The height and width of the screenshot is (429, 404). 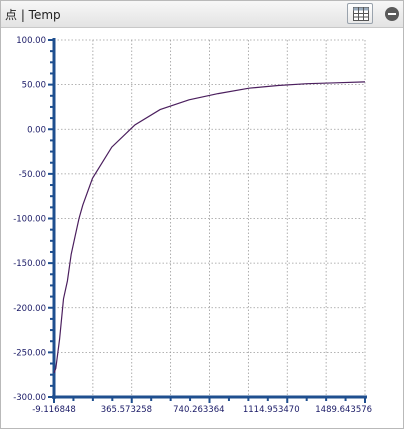 What do you see at coordinates (271, 410) in the screenshot?
I see `x-tick-label: 1114.953470` at bounding box center [271, 410].